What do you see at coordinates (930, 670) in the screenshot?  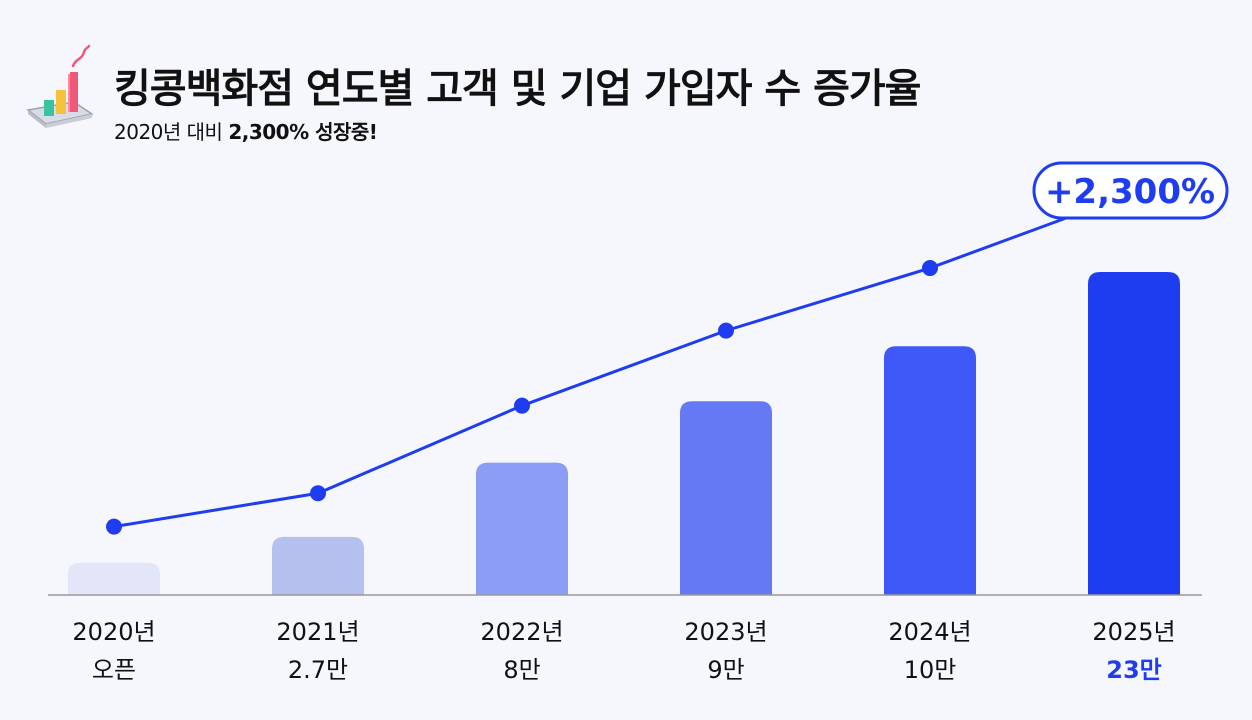 I see `value-label-4: 10만` at bounding box center [930, 670].